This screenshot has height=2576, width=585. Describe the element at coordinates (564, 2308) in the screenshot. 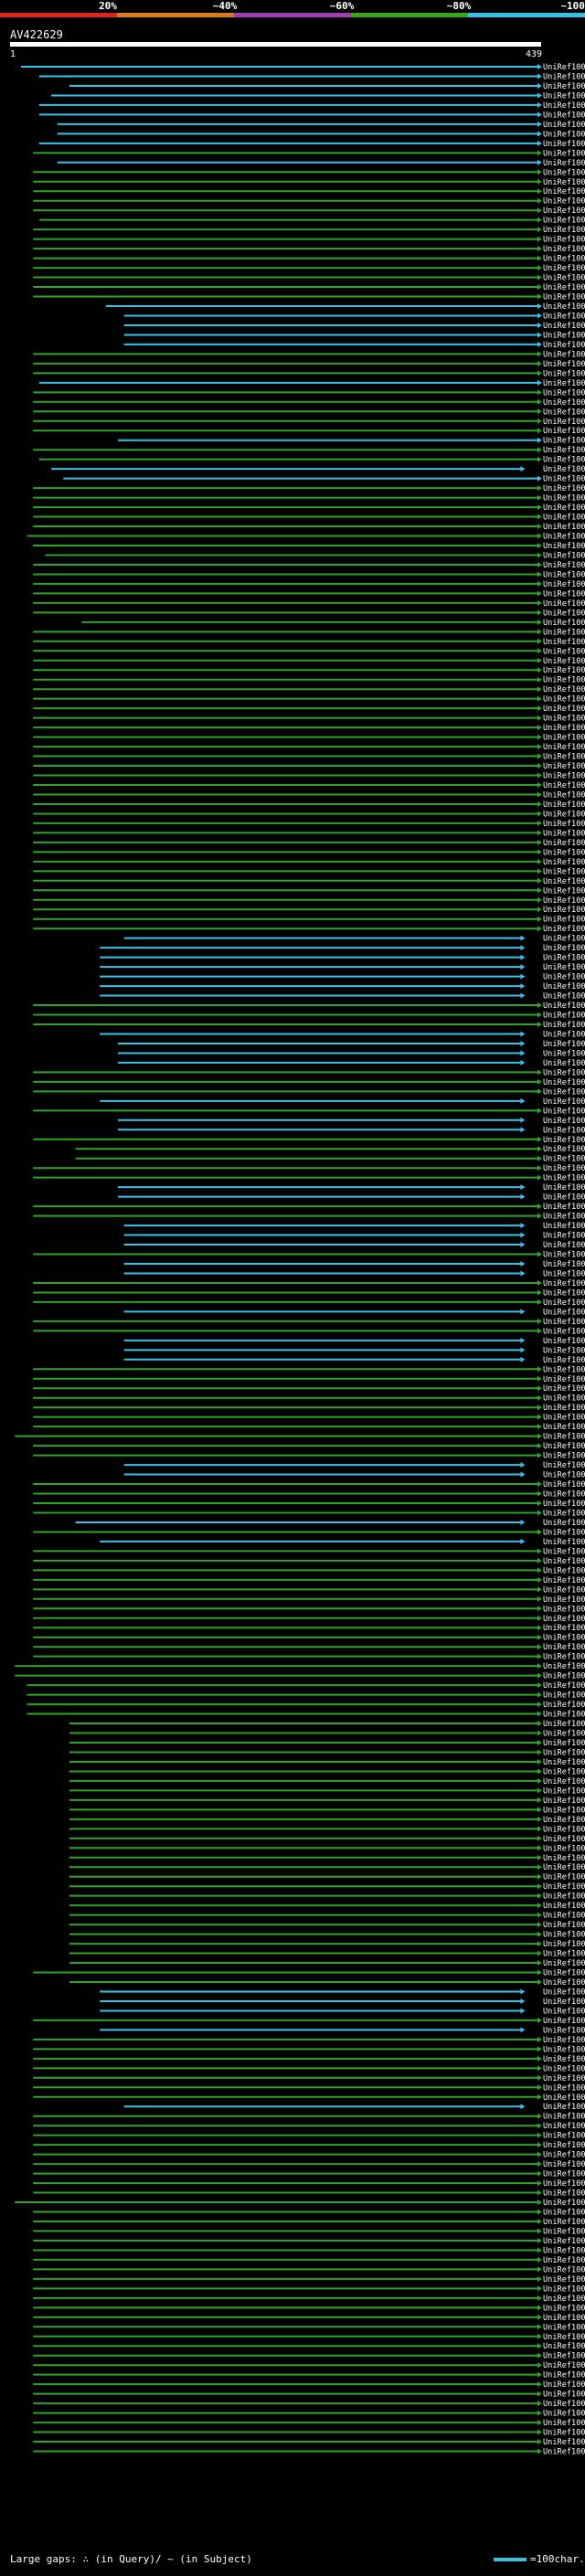

I see `hit-label: UniRef100_Q69CS3` at that location.